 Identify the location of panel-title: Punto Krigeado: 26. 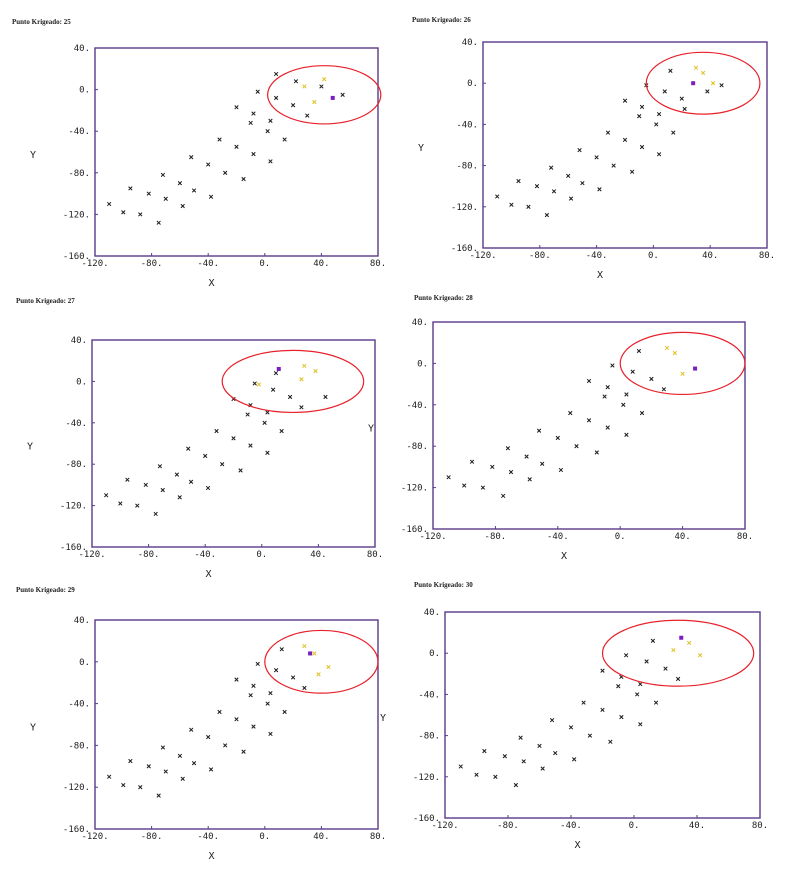
(441, 20).